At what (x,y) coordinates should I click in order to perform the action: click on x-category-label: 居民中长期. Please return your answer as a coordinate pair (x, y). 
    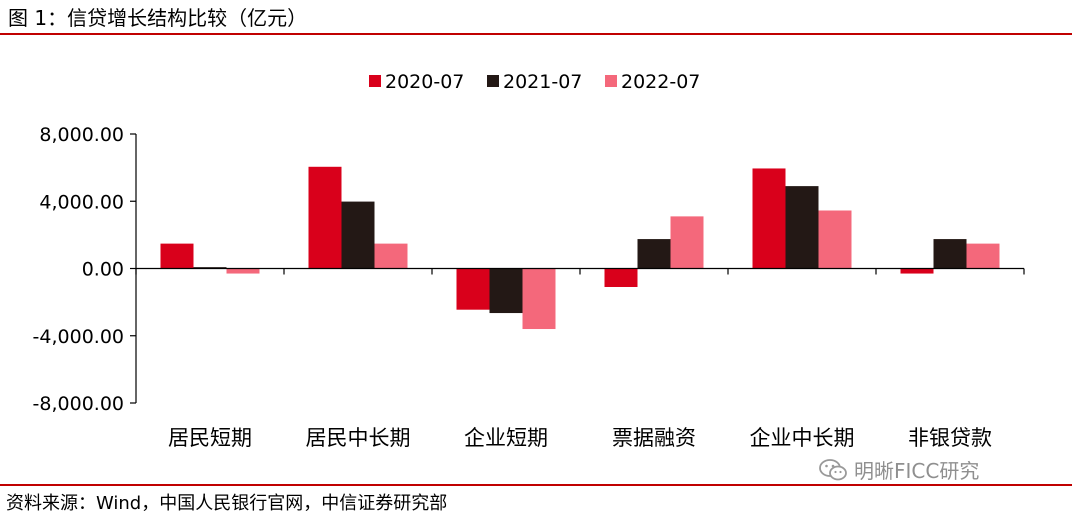
    Looking at the image, I should click on (358, 438).